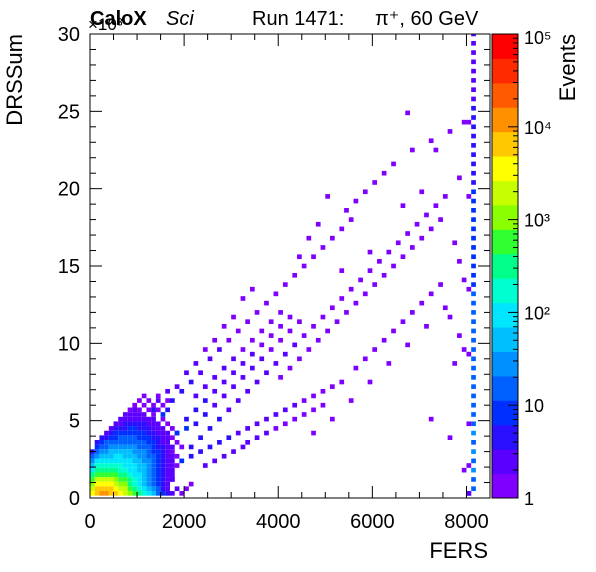 This screenshot has width=596, height=572. I want to click on x-tick-label: 0, so click(89, 522).